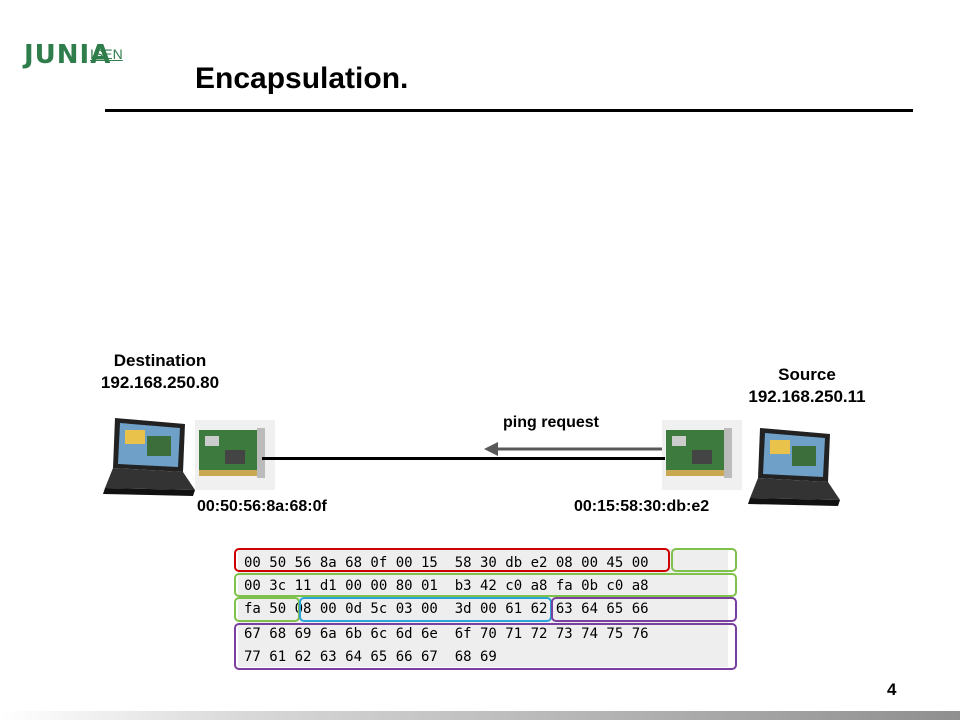 Image resolution: width=960 pixels, height=720 pixels. What do you see at coordinates (573, 449) in the screenshot?
I see `left-arrow-icon` at bounding box center [573, 449].